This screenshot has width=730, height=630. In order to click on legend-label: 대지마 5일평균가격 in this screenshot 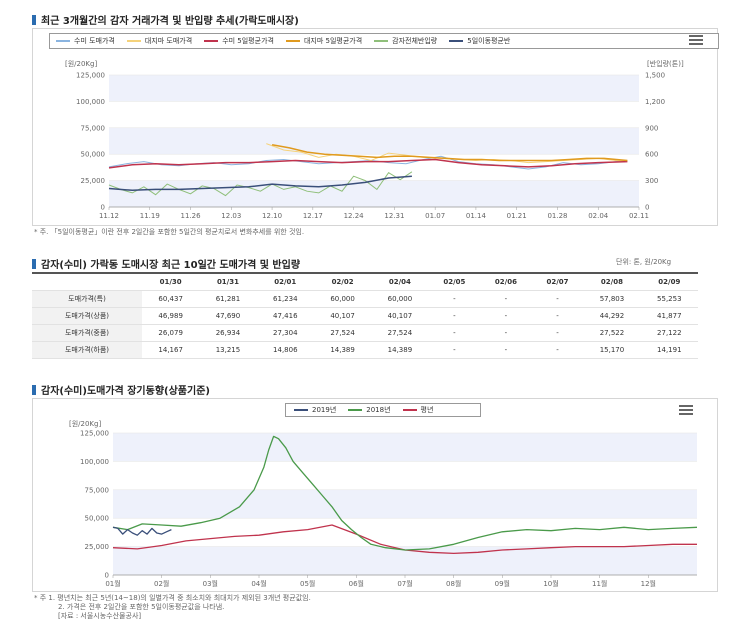, I will do `click(333, 41)`.